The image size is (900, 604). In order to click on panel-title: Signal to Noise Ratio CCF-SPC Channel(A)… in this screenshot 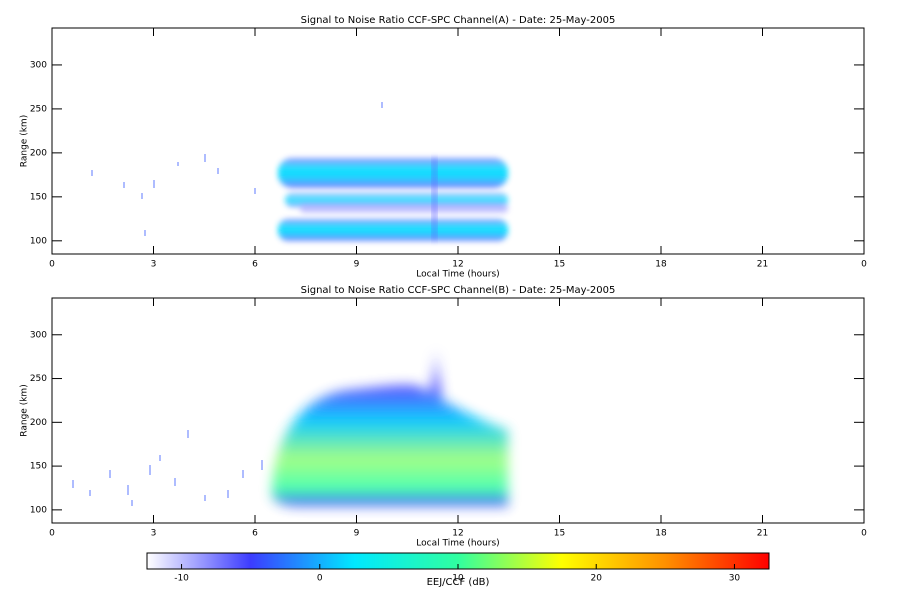, I will do `click(458, 20)`.